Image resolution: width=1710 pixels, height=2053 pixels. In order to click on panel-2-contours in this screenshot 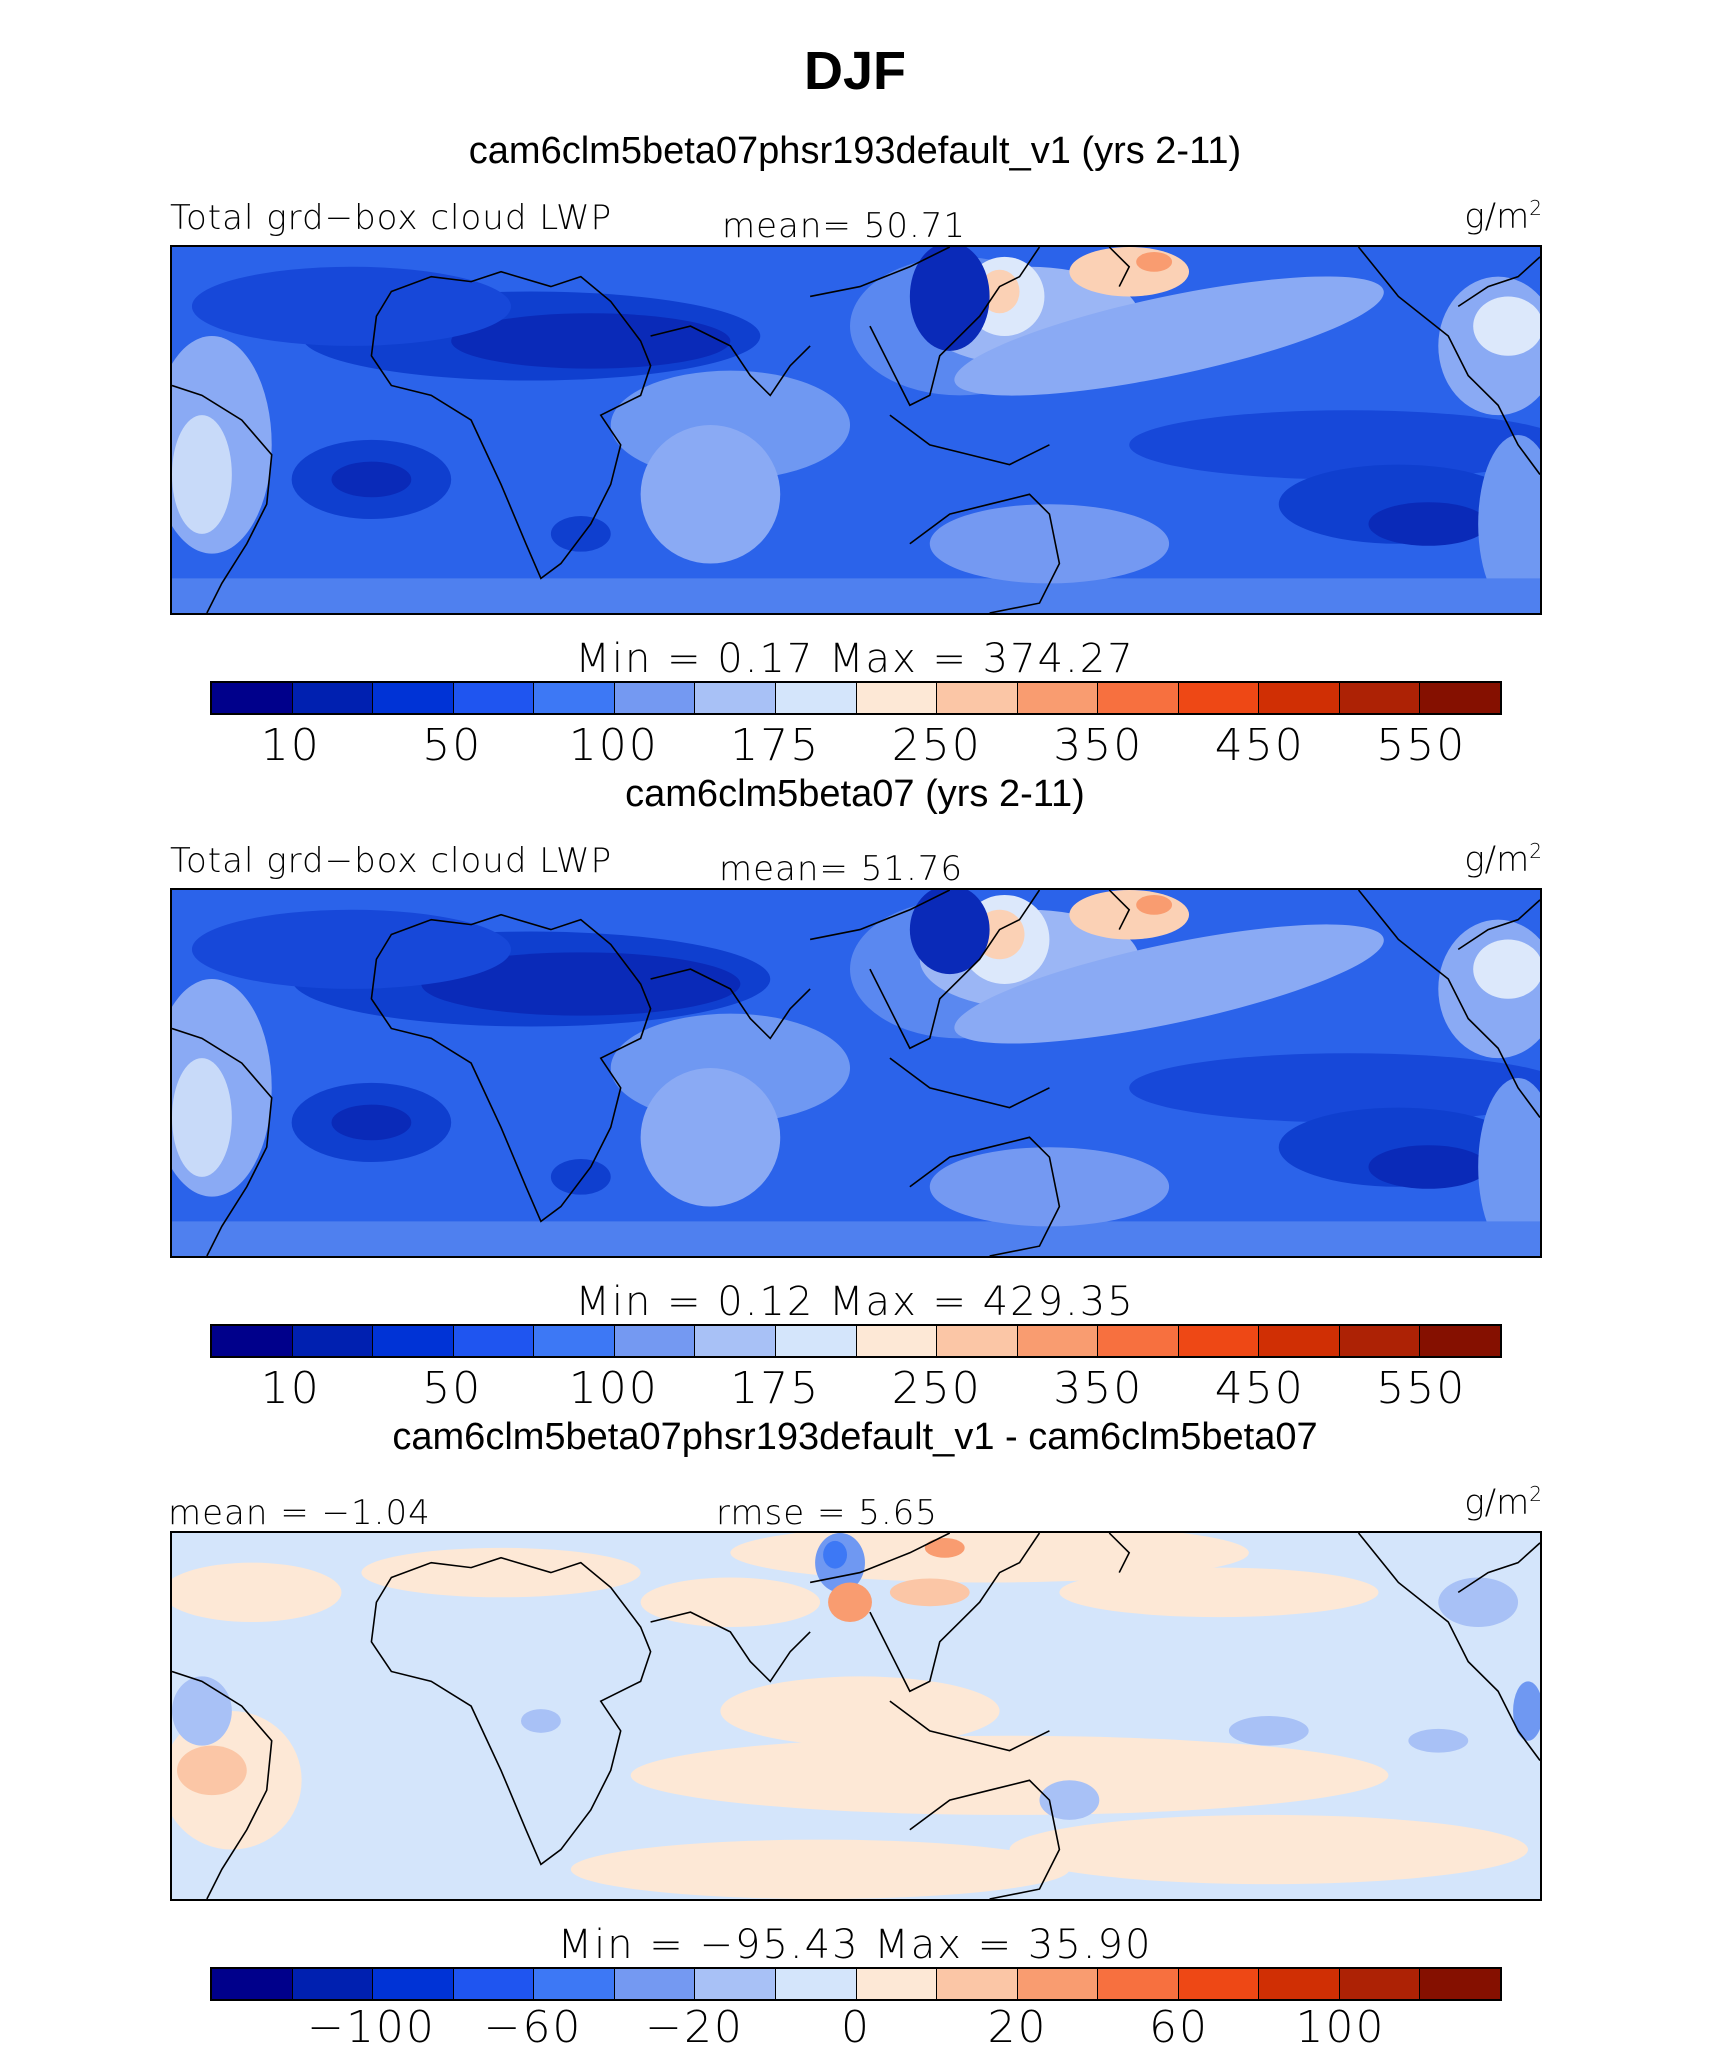, I will do `click(856, 1073)`.